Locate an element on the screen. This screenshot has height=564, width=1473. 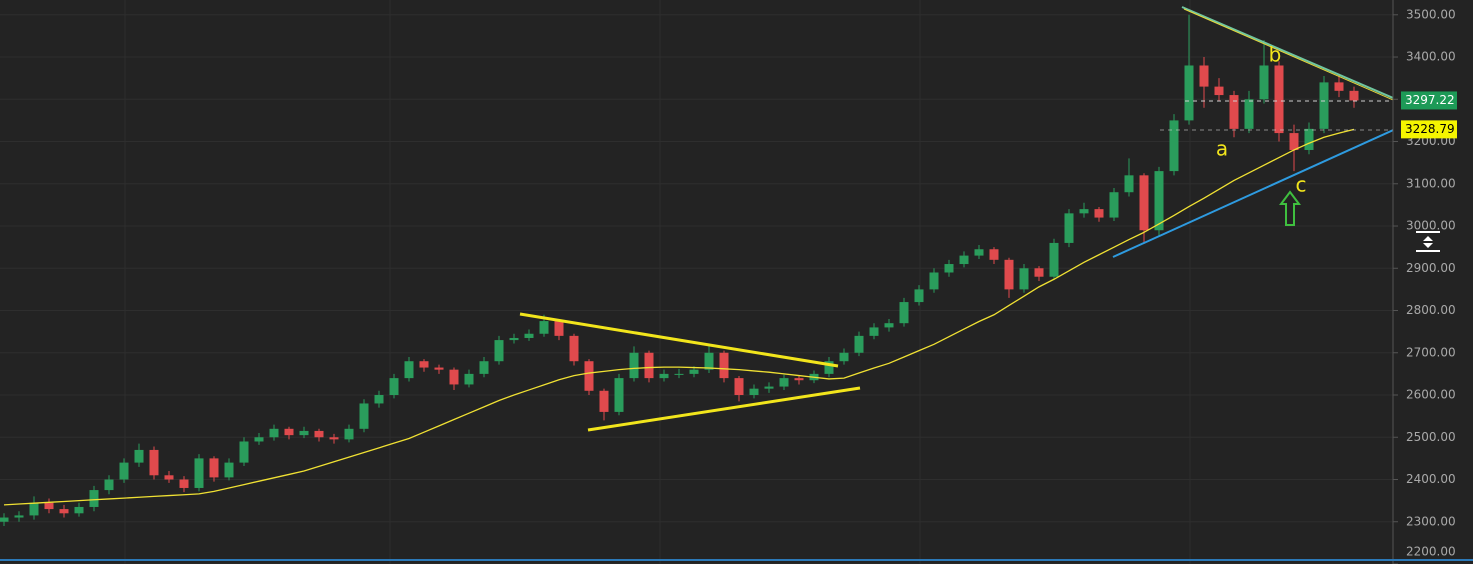
annotation: b is located at coordinates (1275, 55).